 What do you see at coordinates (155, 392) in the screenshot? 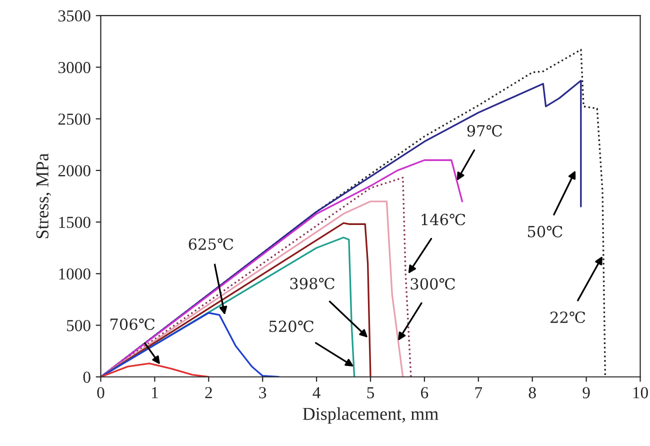
I see `x-tick-label: 1` at bounding box center [155, 392].